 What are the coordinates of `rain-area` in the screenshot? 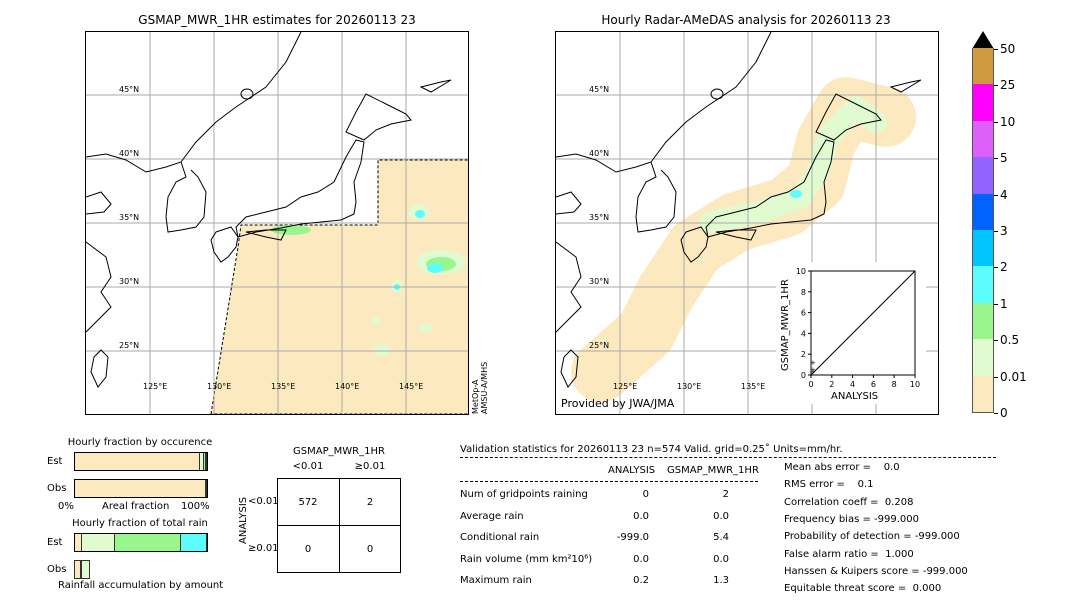 It's located at (796, 194).